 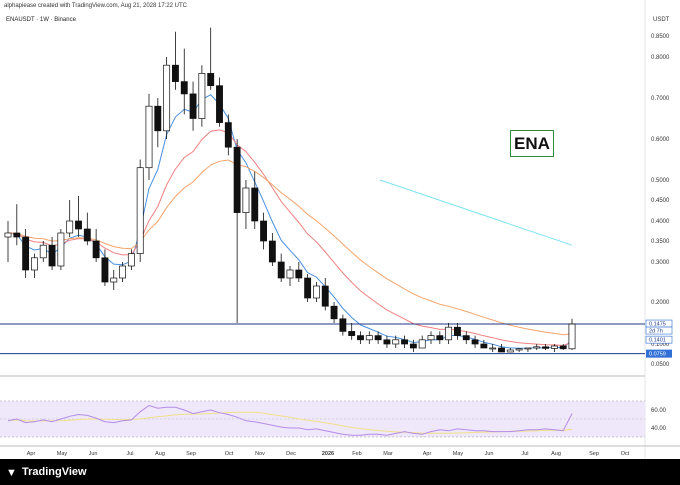 I want to click on currency-label: USDT, so click(x=661, y=20).